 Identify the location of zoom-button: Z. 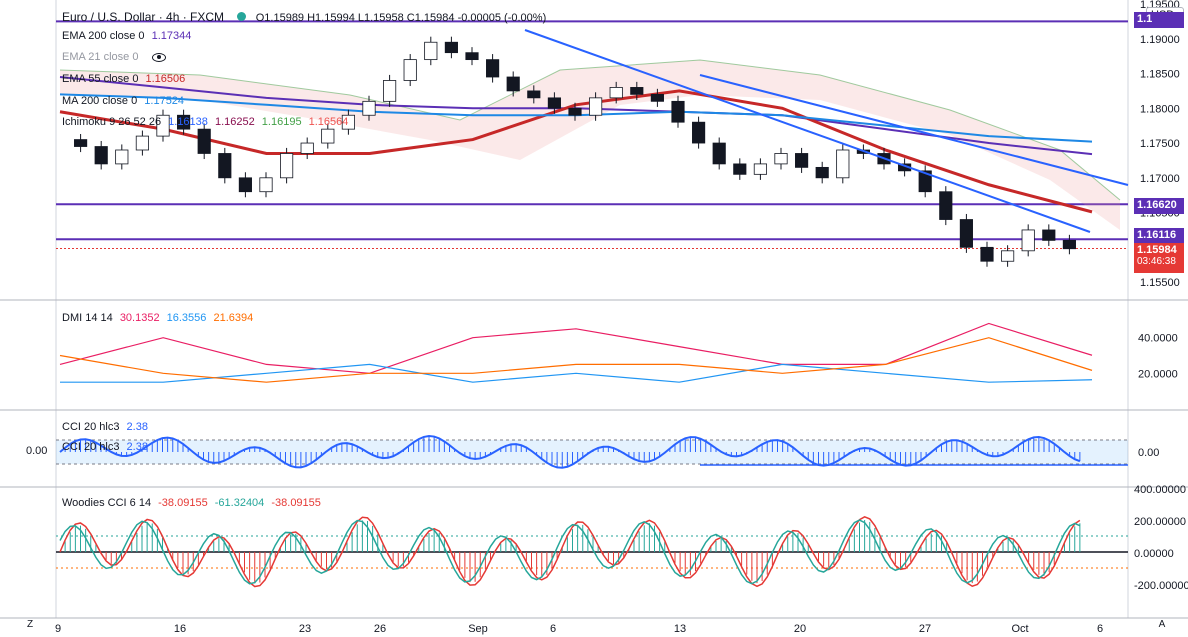
(30, 624).